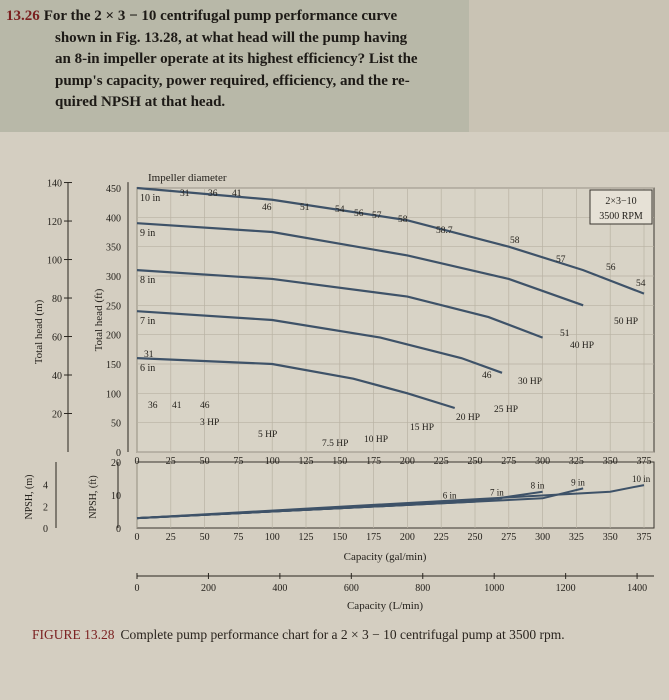 This screenshot has height=700, width=669. Describe the element at coordinates (610, 537) in the screenshot. I see `x-tick-label-bottom: 350` at that location.